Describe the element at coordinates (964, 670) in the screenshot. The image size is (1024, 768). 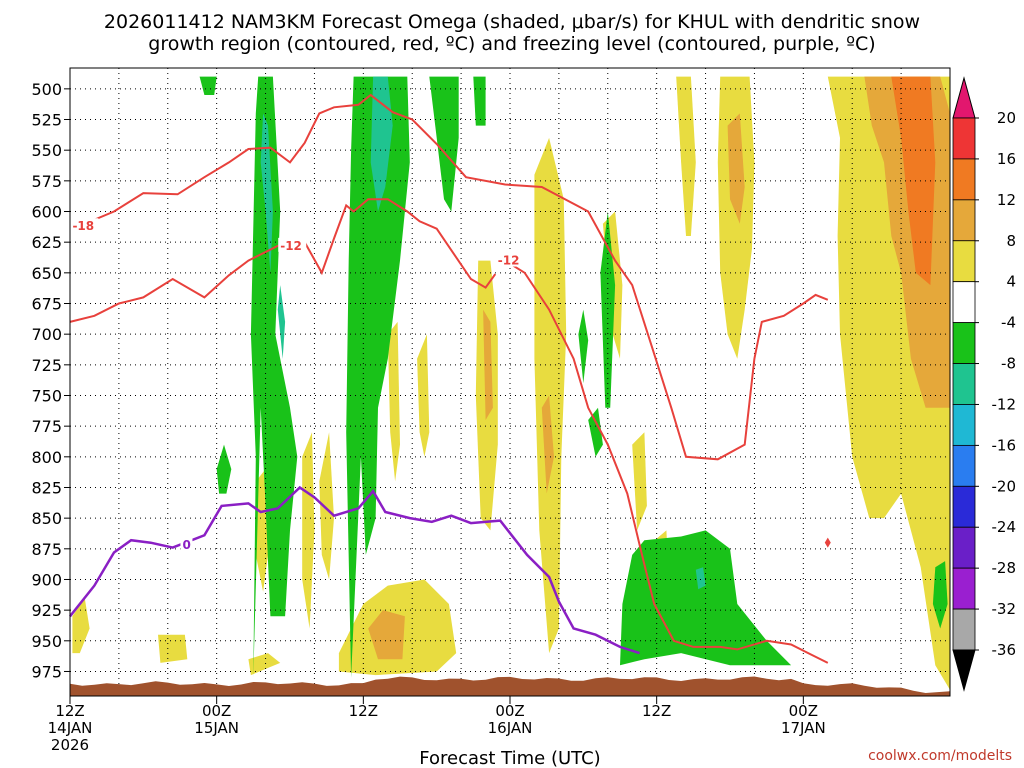
I see `colorbar-bottom-arrow` at that location.